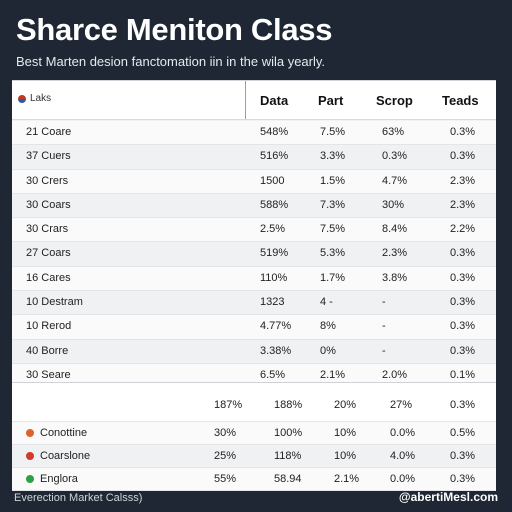 This screenshot has height=512, width=512. Describe the element at coordinates (254, 279) in the screenshot. I see `table-row: 16 Cares 110% 1.7% 3.8% 0.3%` at that location.